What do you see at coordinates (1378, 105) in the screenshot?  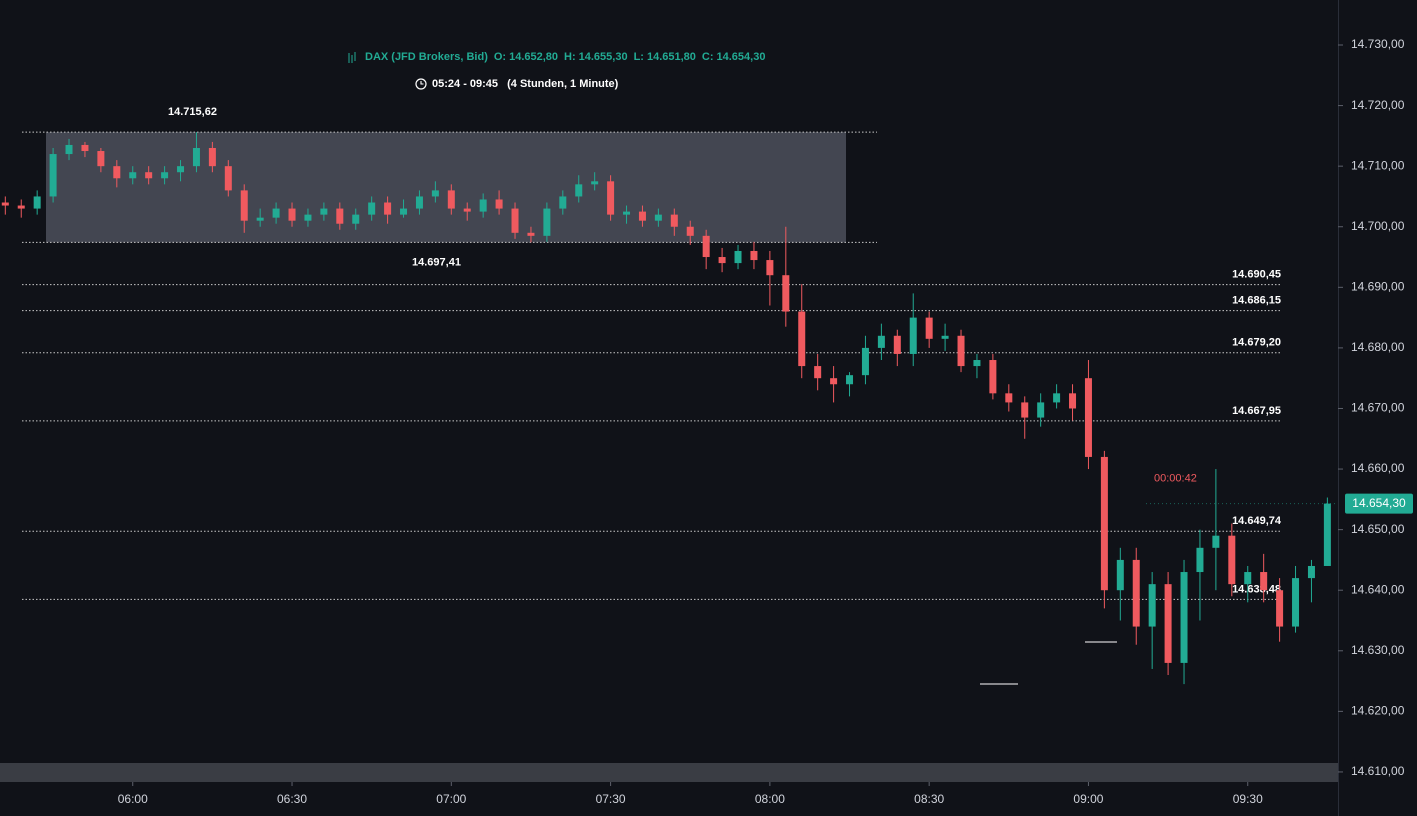 I see `y-tick-label: 14.720,00` at bounding box center [1378, 105].